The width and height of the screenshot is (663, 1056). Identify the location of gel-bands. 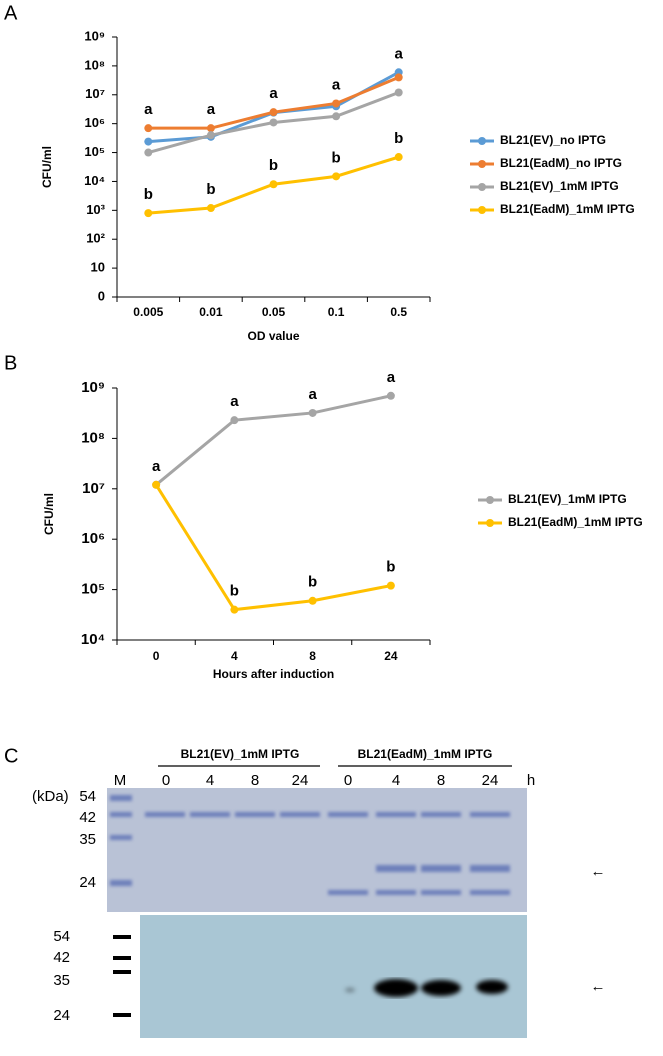
(310, 845).